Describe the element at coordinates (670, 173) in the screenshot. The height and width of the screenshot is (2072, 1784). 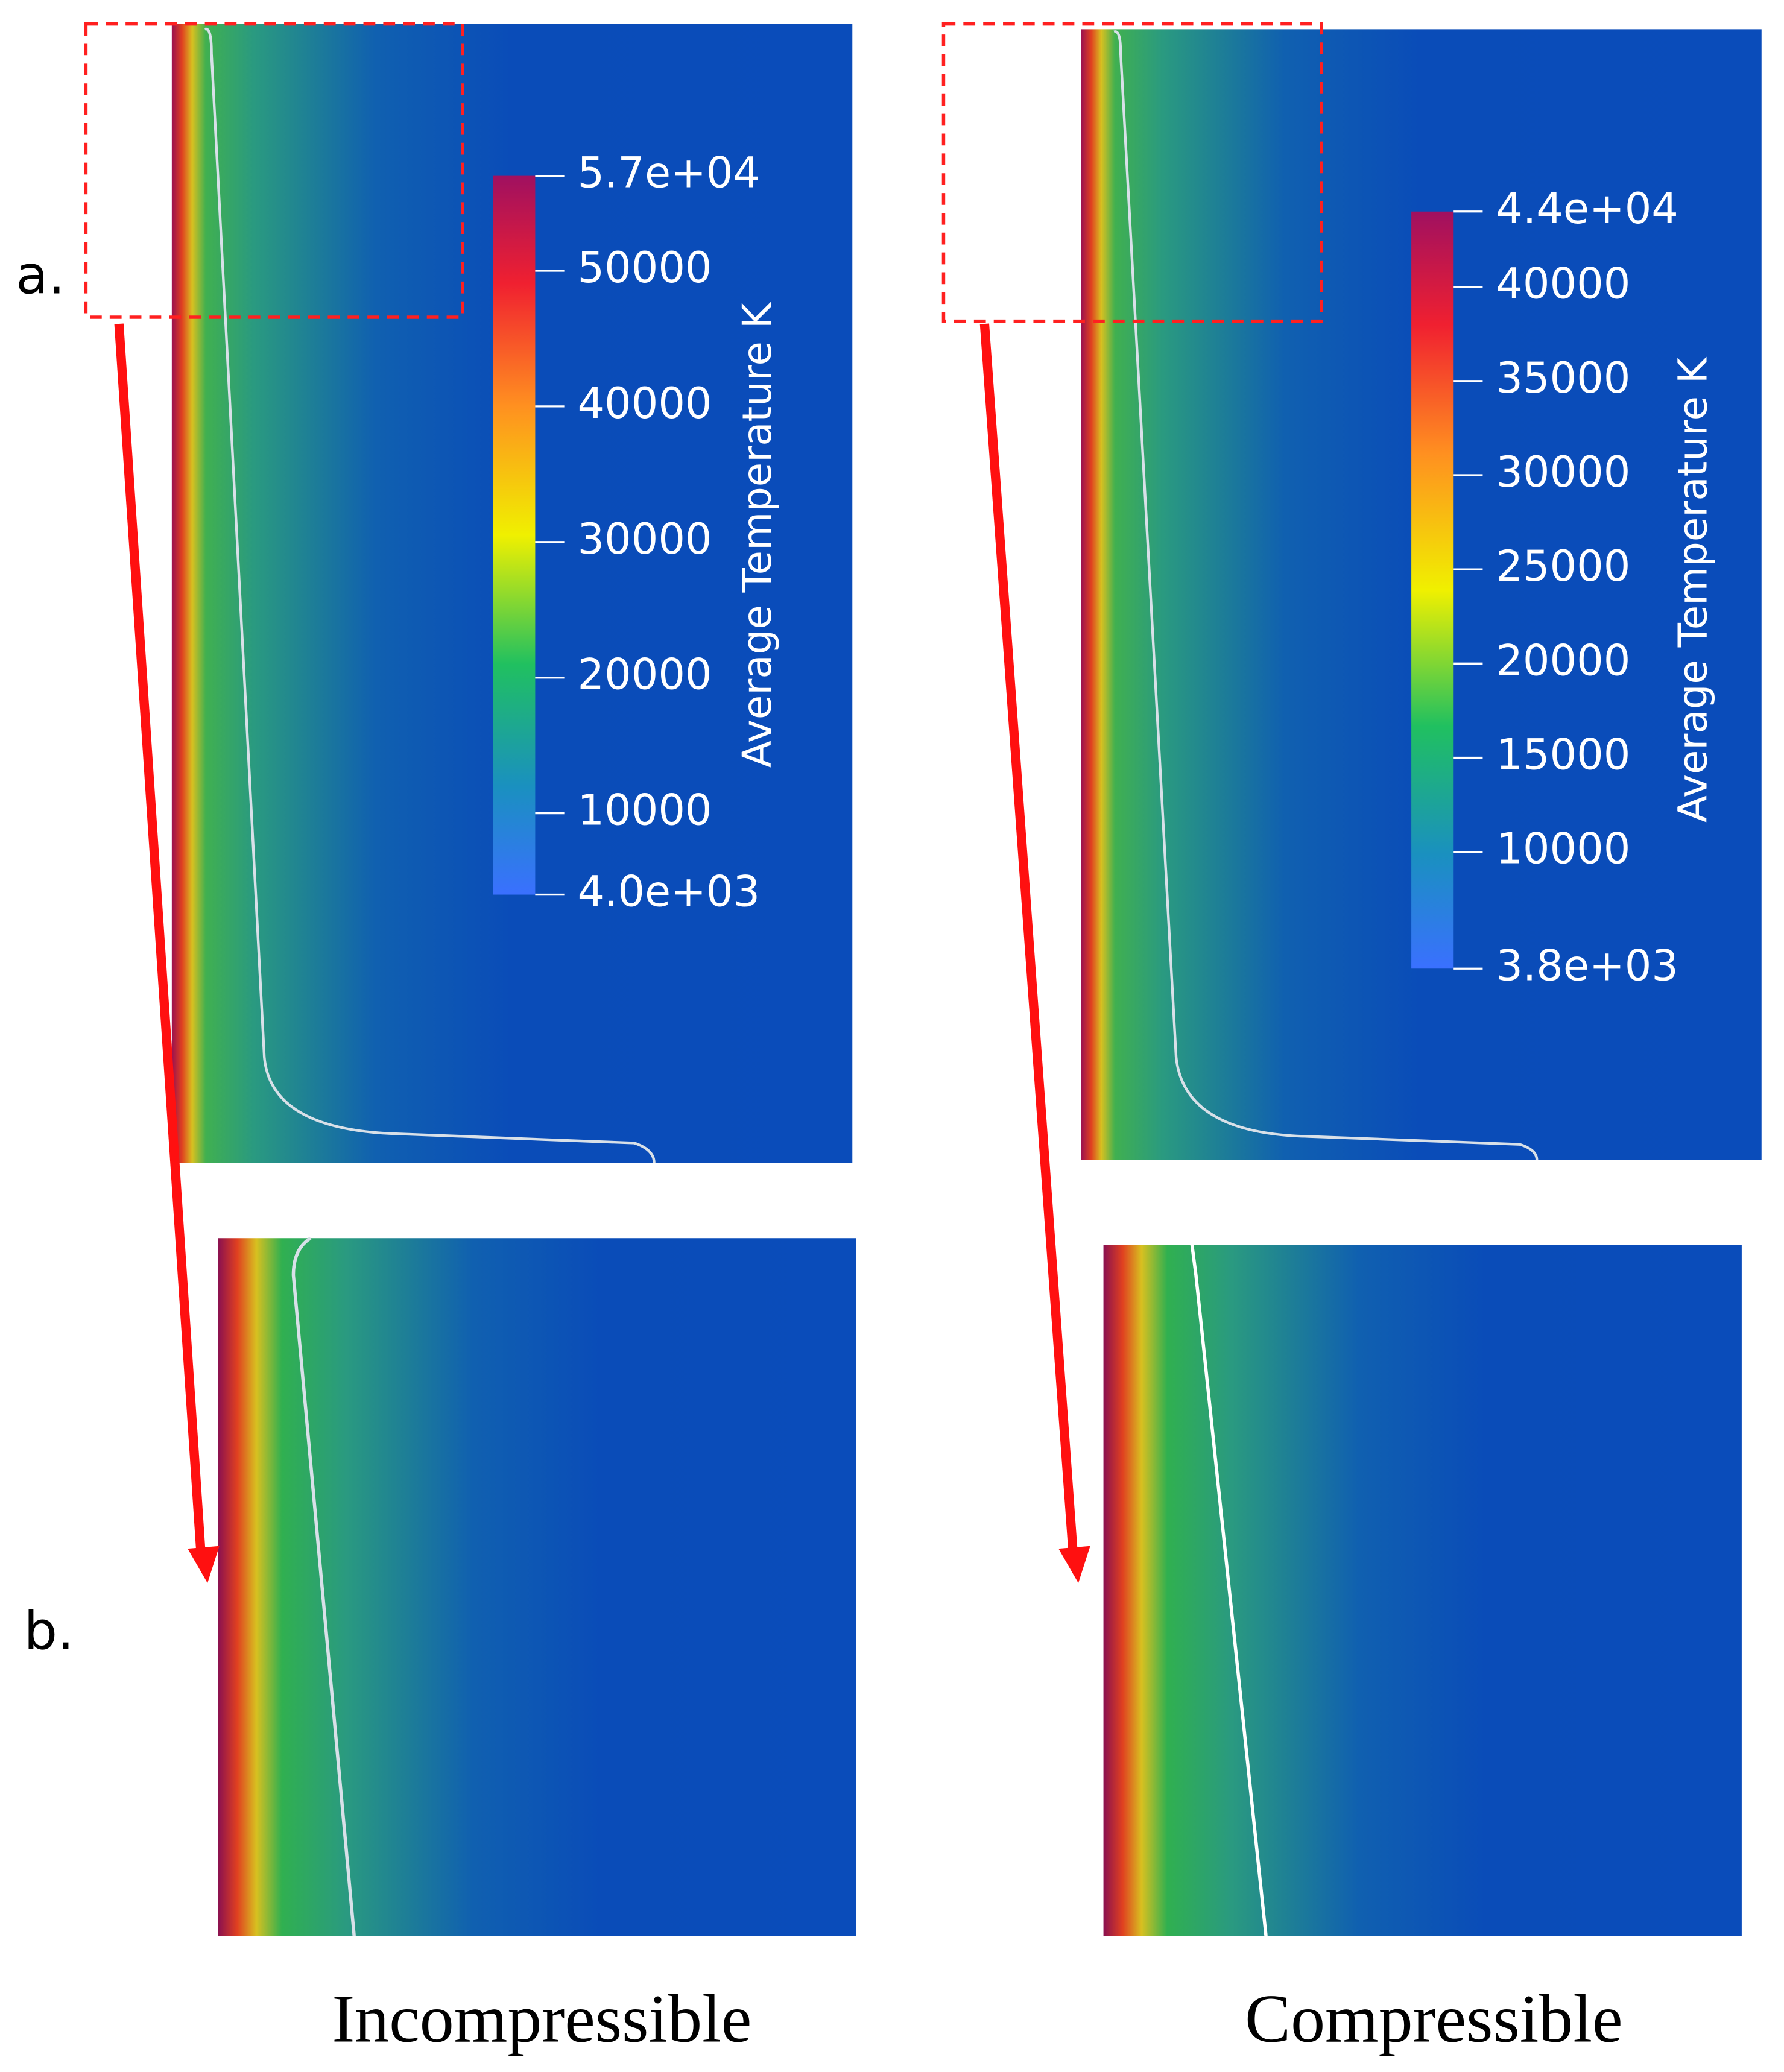
I see `colorbar-tick-label: 5.7e+04` at that location.